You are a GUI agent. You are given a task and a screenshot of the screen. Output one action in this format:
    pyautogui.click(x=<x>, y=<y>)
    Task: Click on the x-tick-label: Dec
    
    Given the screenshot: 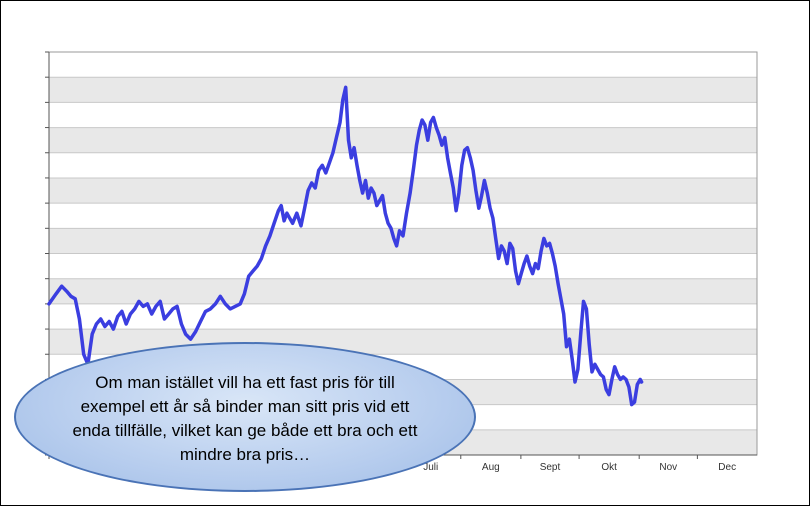 What is the action you would take?
    pyautogui.click(x=727, y=467)
    